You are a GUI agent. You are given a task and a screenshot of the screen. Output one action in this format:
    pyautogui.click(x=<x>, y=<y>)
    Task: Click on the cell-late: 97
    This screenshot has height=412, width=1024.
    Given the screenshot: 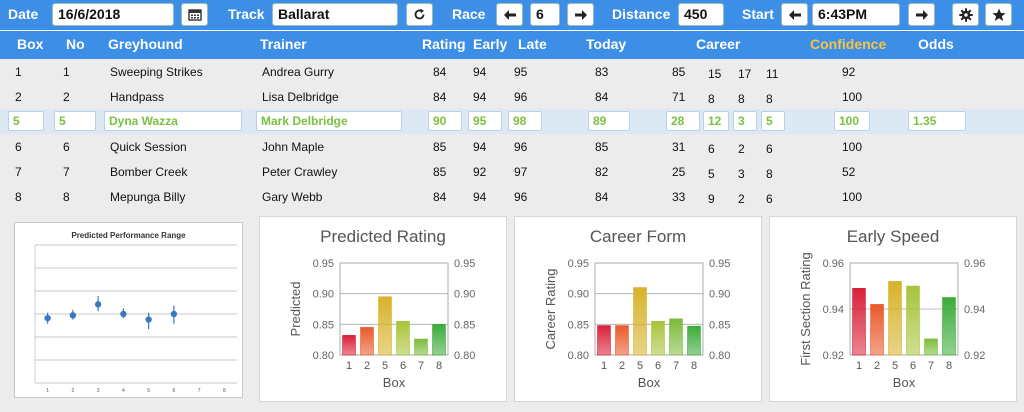 What is the action you would take?
    pyautogui.click(x=521, y=172)
    